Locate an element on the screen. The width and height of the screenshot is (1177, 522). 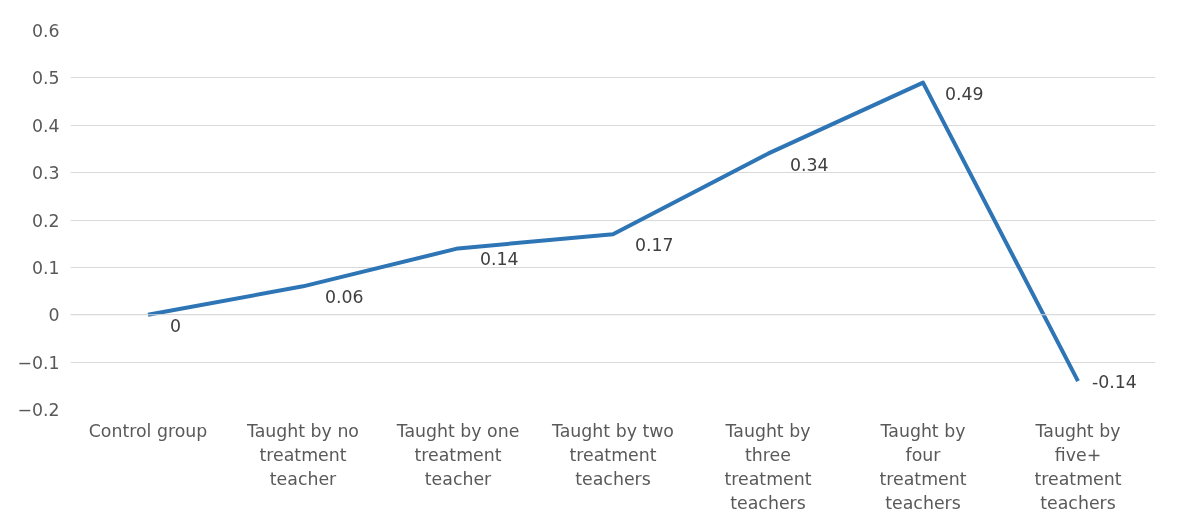
y-tick-label: 0.1 is located at coordinates (45, 267).